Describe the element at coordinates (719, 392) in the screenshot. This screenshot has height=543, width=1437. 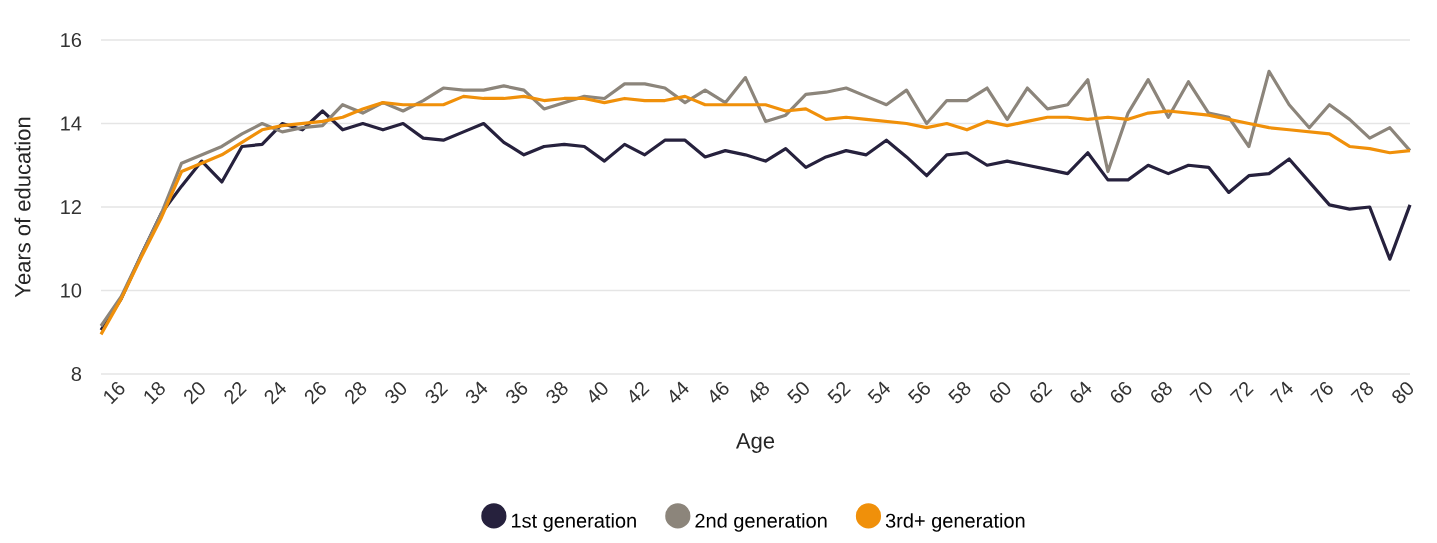
I see `x-tick-label: 46` at that location.